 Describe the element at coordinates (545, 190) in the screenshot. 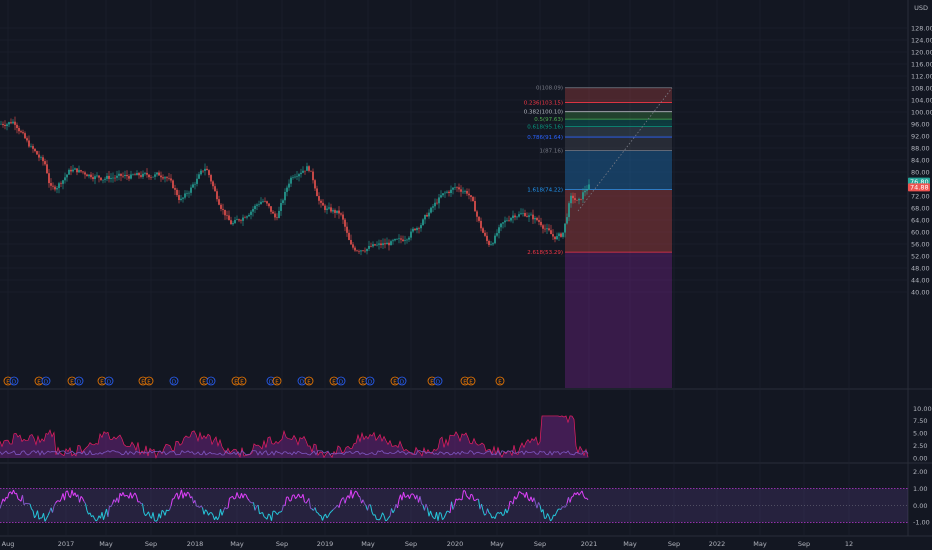

I see `fib-level-label: 1.618(74.22)` at that location.